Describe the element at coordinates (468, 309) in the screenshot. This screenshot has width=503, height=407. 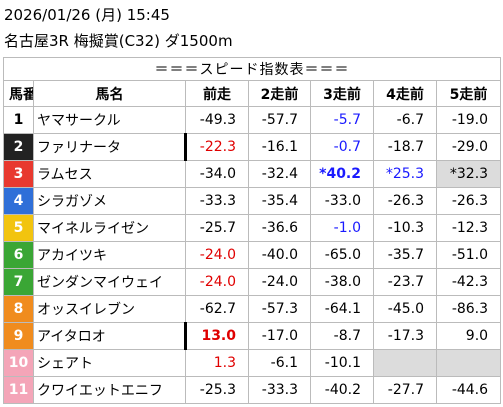
I see `speed-index: -86.3` at that location.